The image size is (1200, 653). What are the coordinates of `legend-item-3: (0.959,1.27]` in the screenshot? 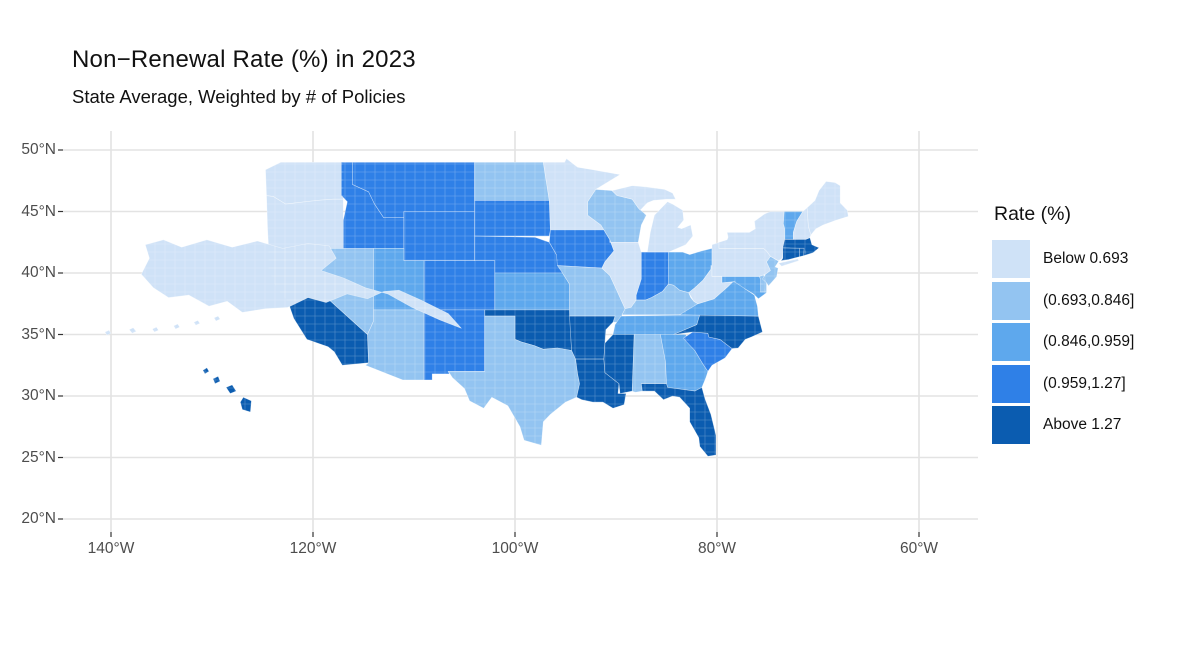 It's located at (1063, 383).